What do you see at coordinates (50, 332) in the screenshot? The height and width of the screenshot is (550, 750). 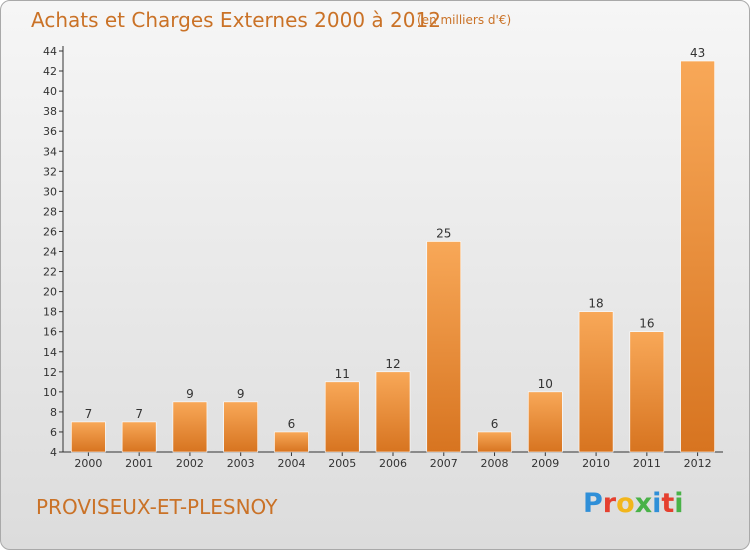 I see `y-tick-label: 16` at bounding box center [50, 332].